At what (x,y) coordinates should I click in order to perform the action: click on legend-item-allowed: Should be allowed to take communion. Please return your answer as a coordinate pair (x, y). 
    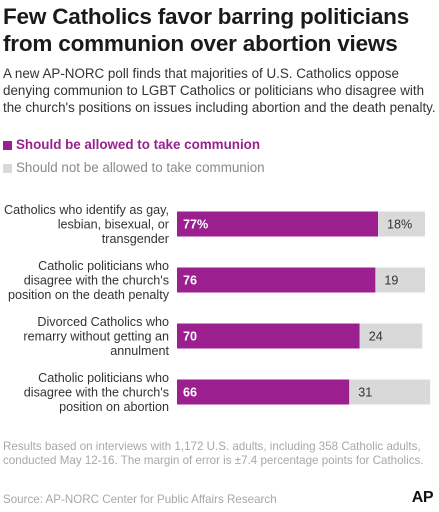
    Looking at the image, I should click on (221, 145).